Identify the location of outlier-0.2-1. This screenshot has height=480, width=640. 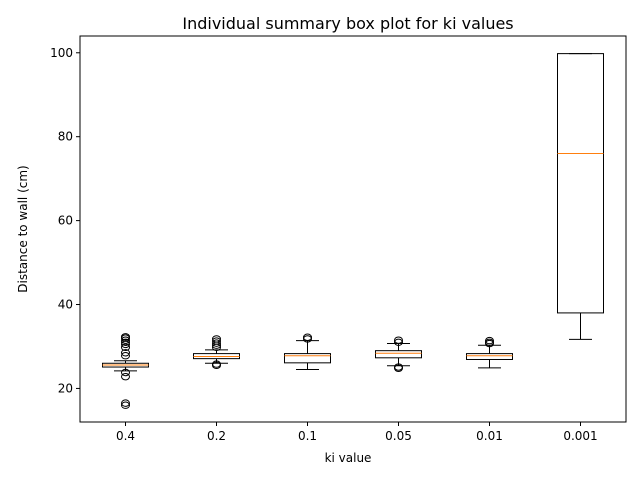
(216, 364).